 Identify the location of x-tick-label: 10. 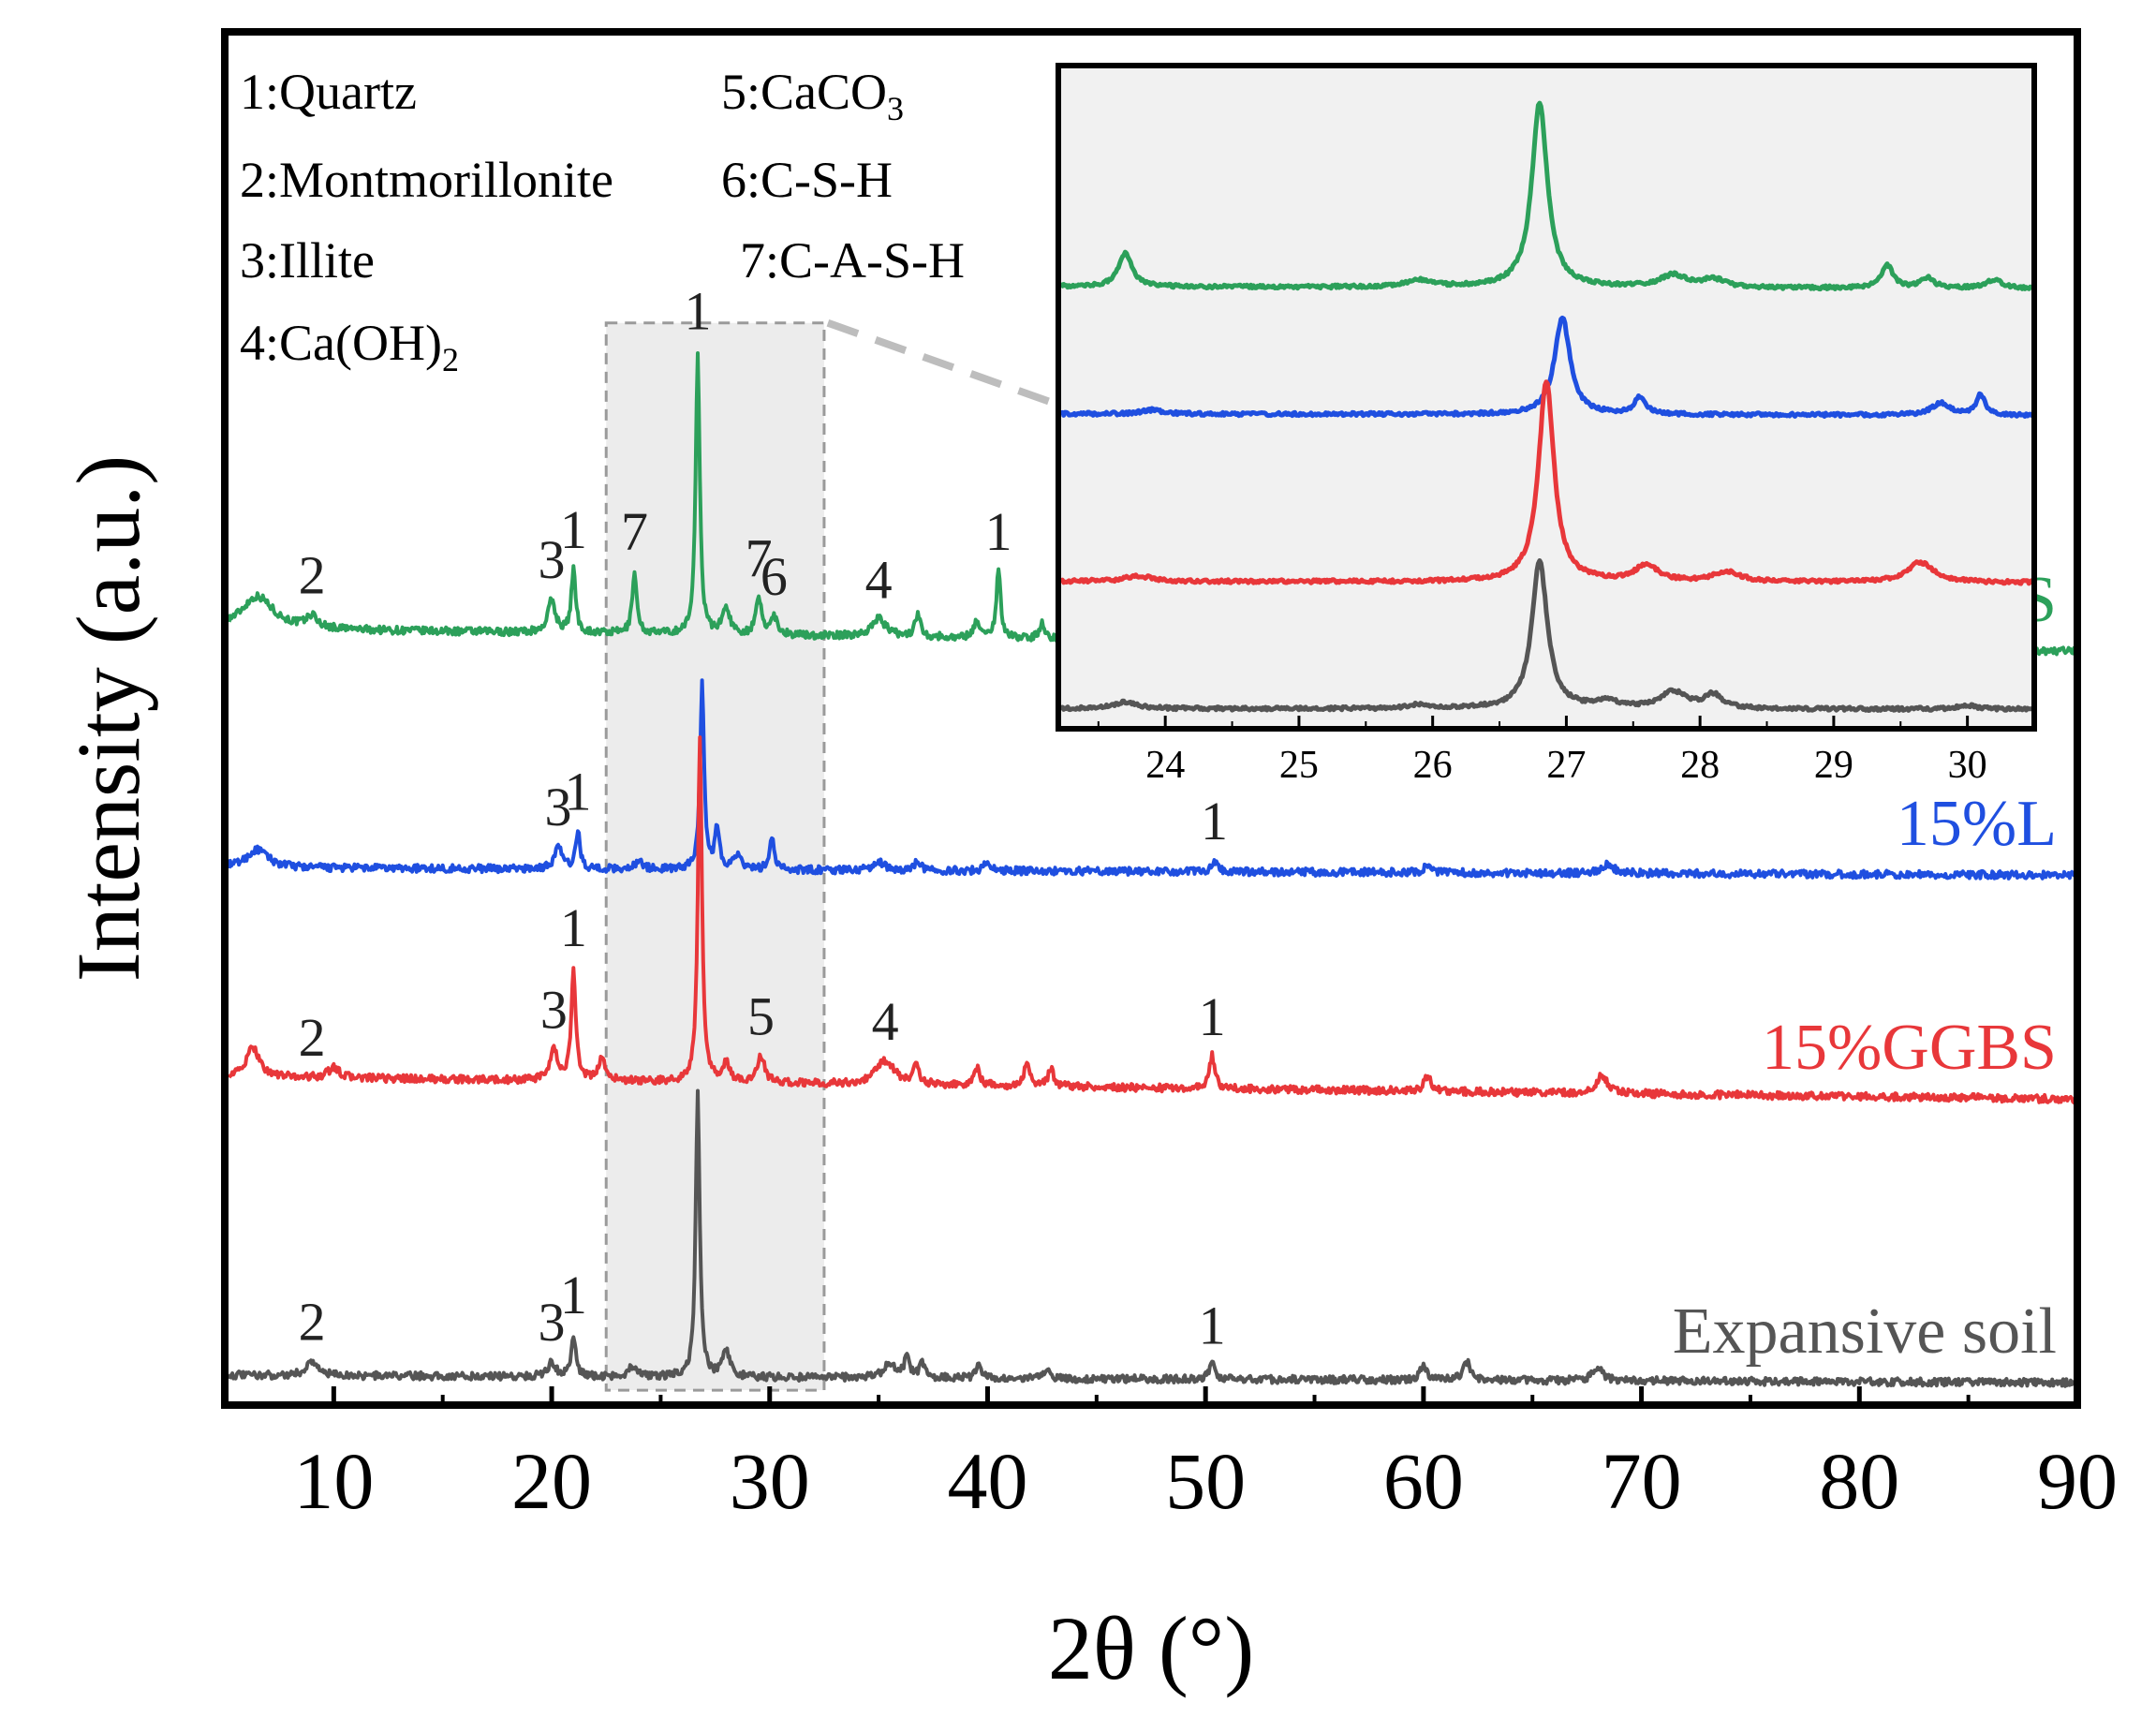
(333, 1481).